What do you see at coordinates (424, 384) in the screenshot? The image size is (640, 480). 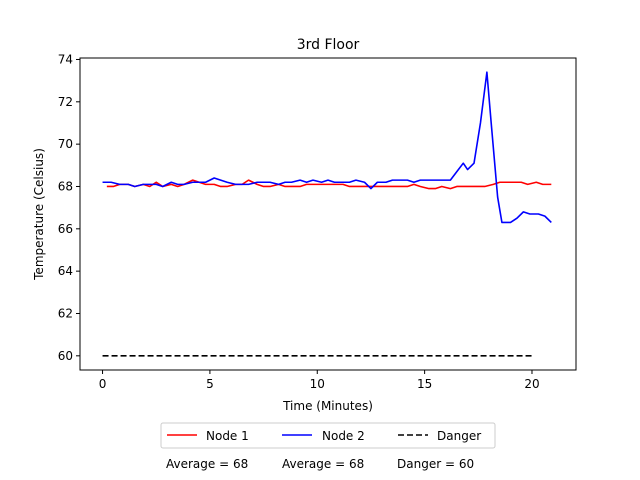 I see `x-tick-label: 15` at bounding box center [424, 384].